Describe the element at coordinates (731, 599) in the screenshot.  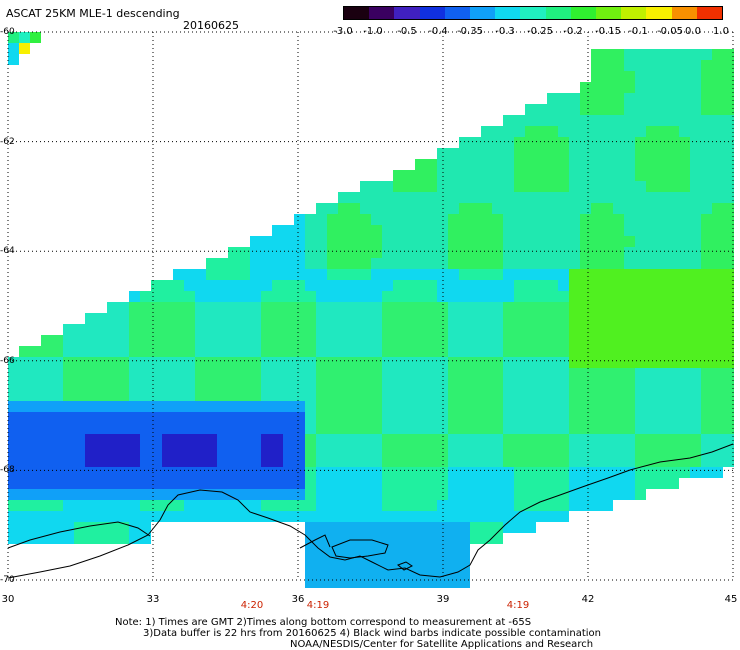
I see `x-tick-label: 45` at that location.